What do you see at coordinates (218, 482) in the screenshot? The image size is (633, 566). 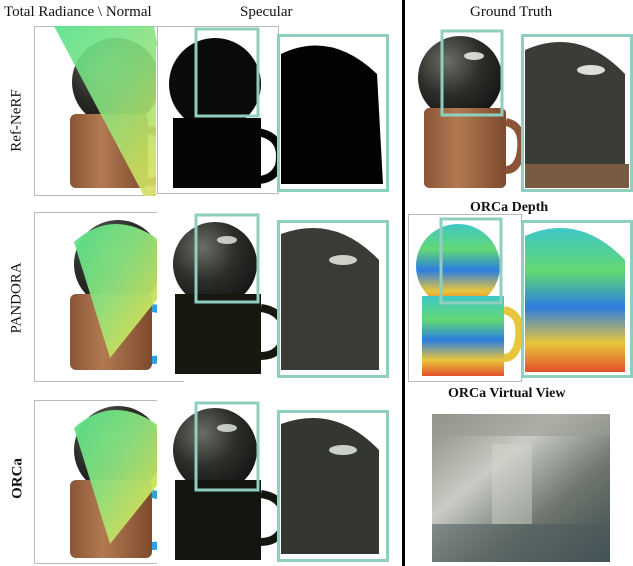 I see `orca-specular-image` at bounding box center [218, 482].